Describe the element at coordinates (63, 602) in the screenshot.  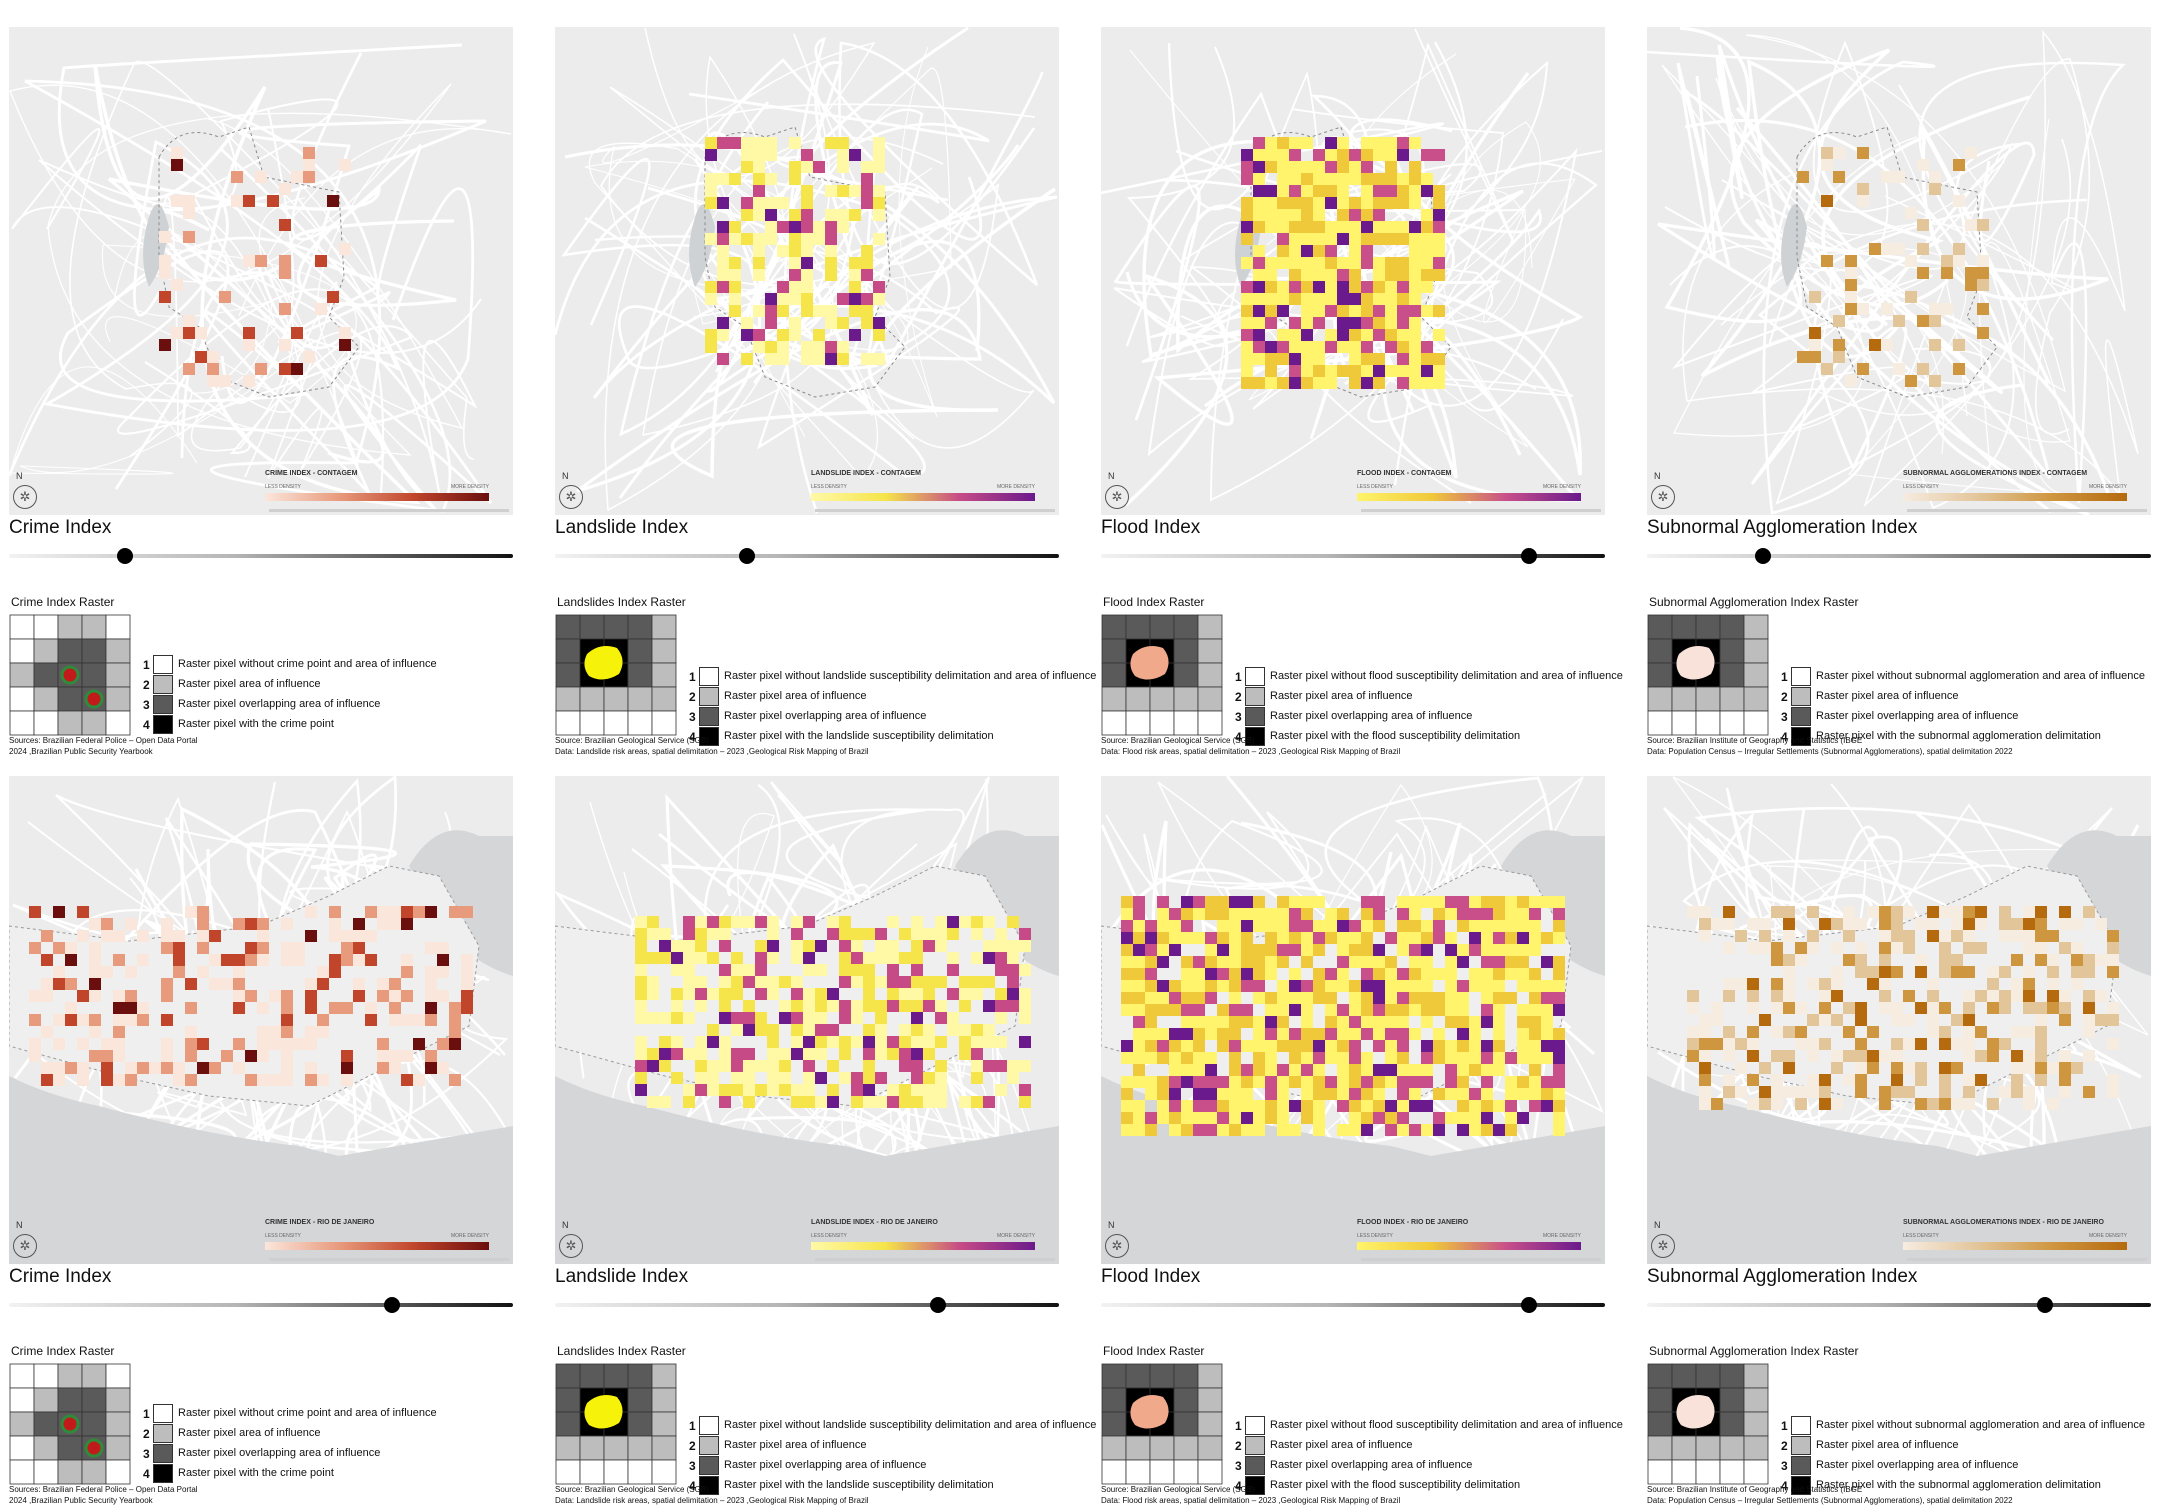
I see `raster-diagram-title: Crime Index Raster` at that location.